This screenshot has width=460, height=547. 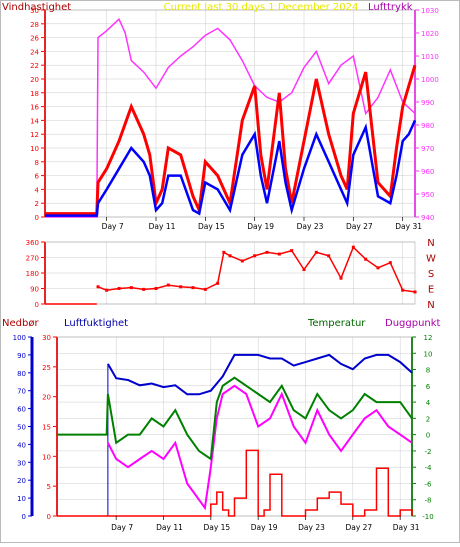 I want to click on panel1-y2tick-label: 1000, so click(x=430, y=80).